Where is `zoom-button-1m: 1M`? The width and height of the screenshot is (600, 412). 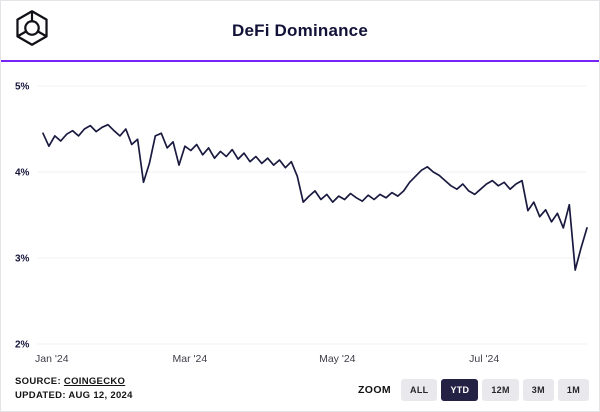
zoom-button-1m: 1M is located at coordinates (573, 390).